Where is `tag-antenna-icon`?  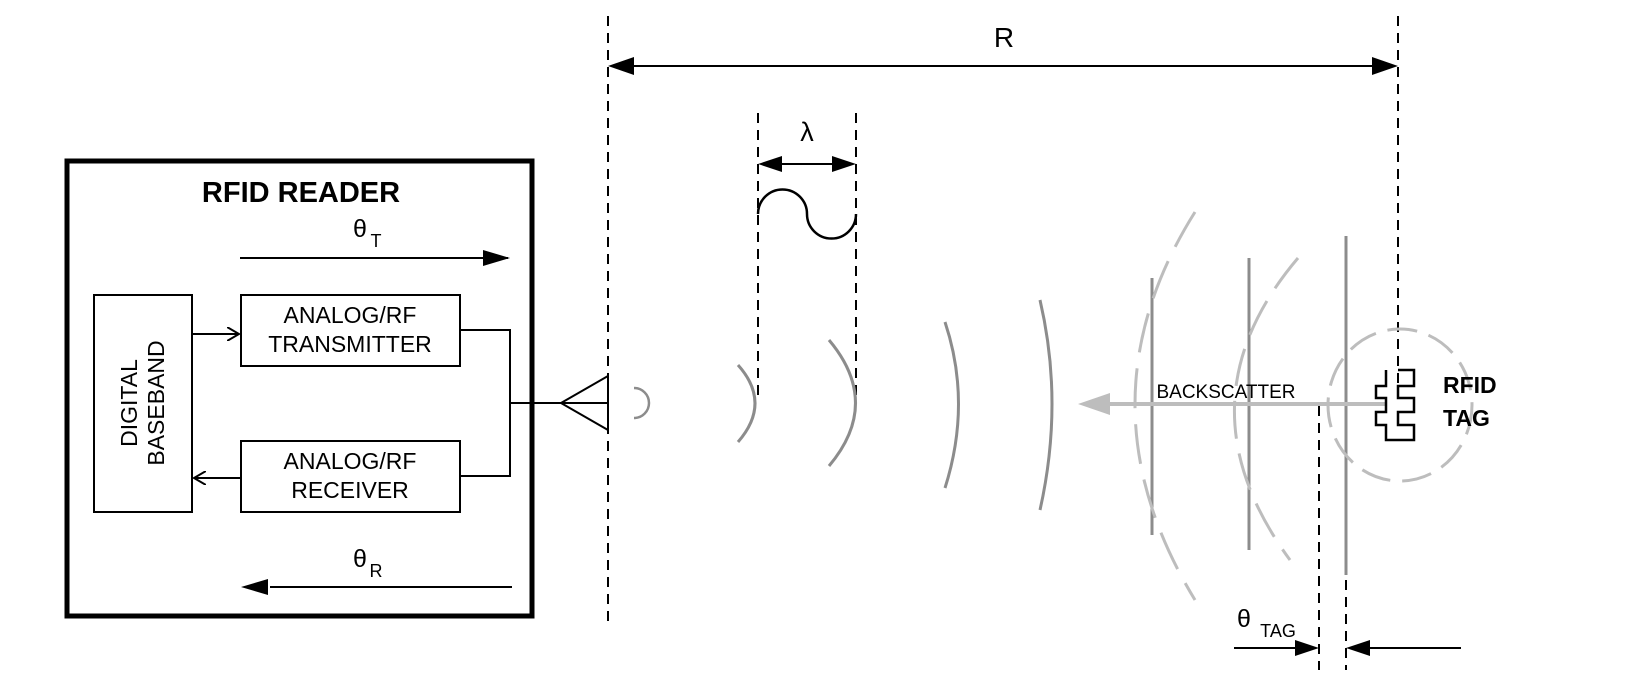 tag-antenna-icon is located at coordinates (1395, 405).